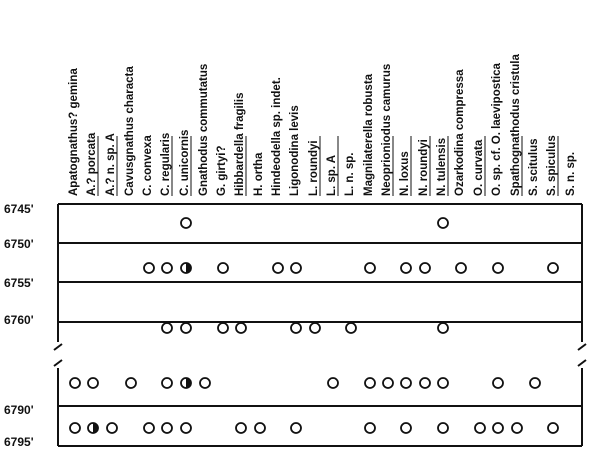 The height and width of the screenshot is (455, 600). I want to click on taxon-label: Spathognathodus cristula, so click(516, 125).